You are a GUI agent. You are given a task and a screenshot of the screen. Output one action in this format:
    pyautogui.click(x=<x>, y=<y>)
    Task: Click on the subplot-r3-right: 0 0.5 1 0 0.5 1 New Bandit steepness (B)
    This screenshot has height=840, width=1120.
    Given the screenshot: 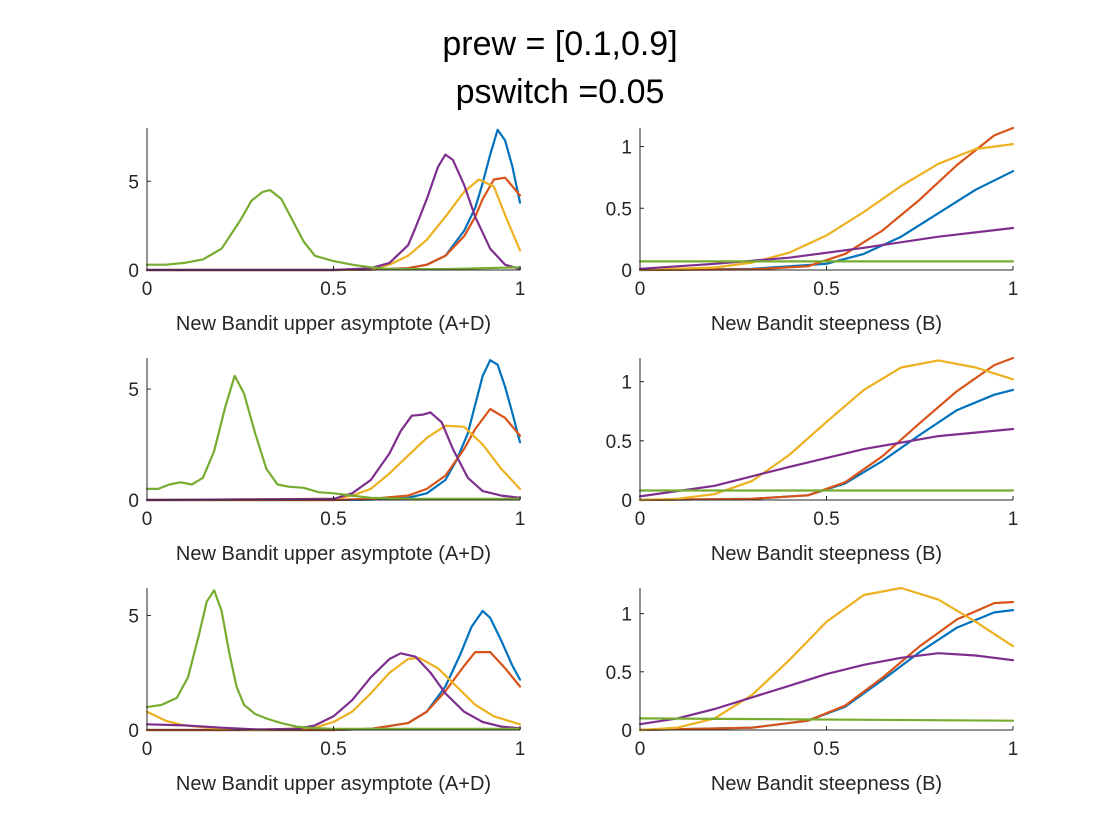 What is the action you would take?
    pyautogui.click(x=812, y=690)
    